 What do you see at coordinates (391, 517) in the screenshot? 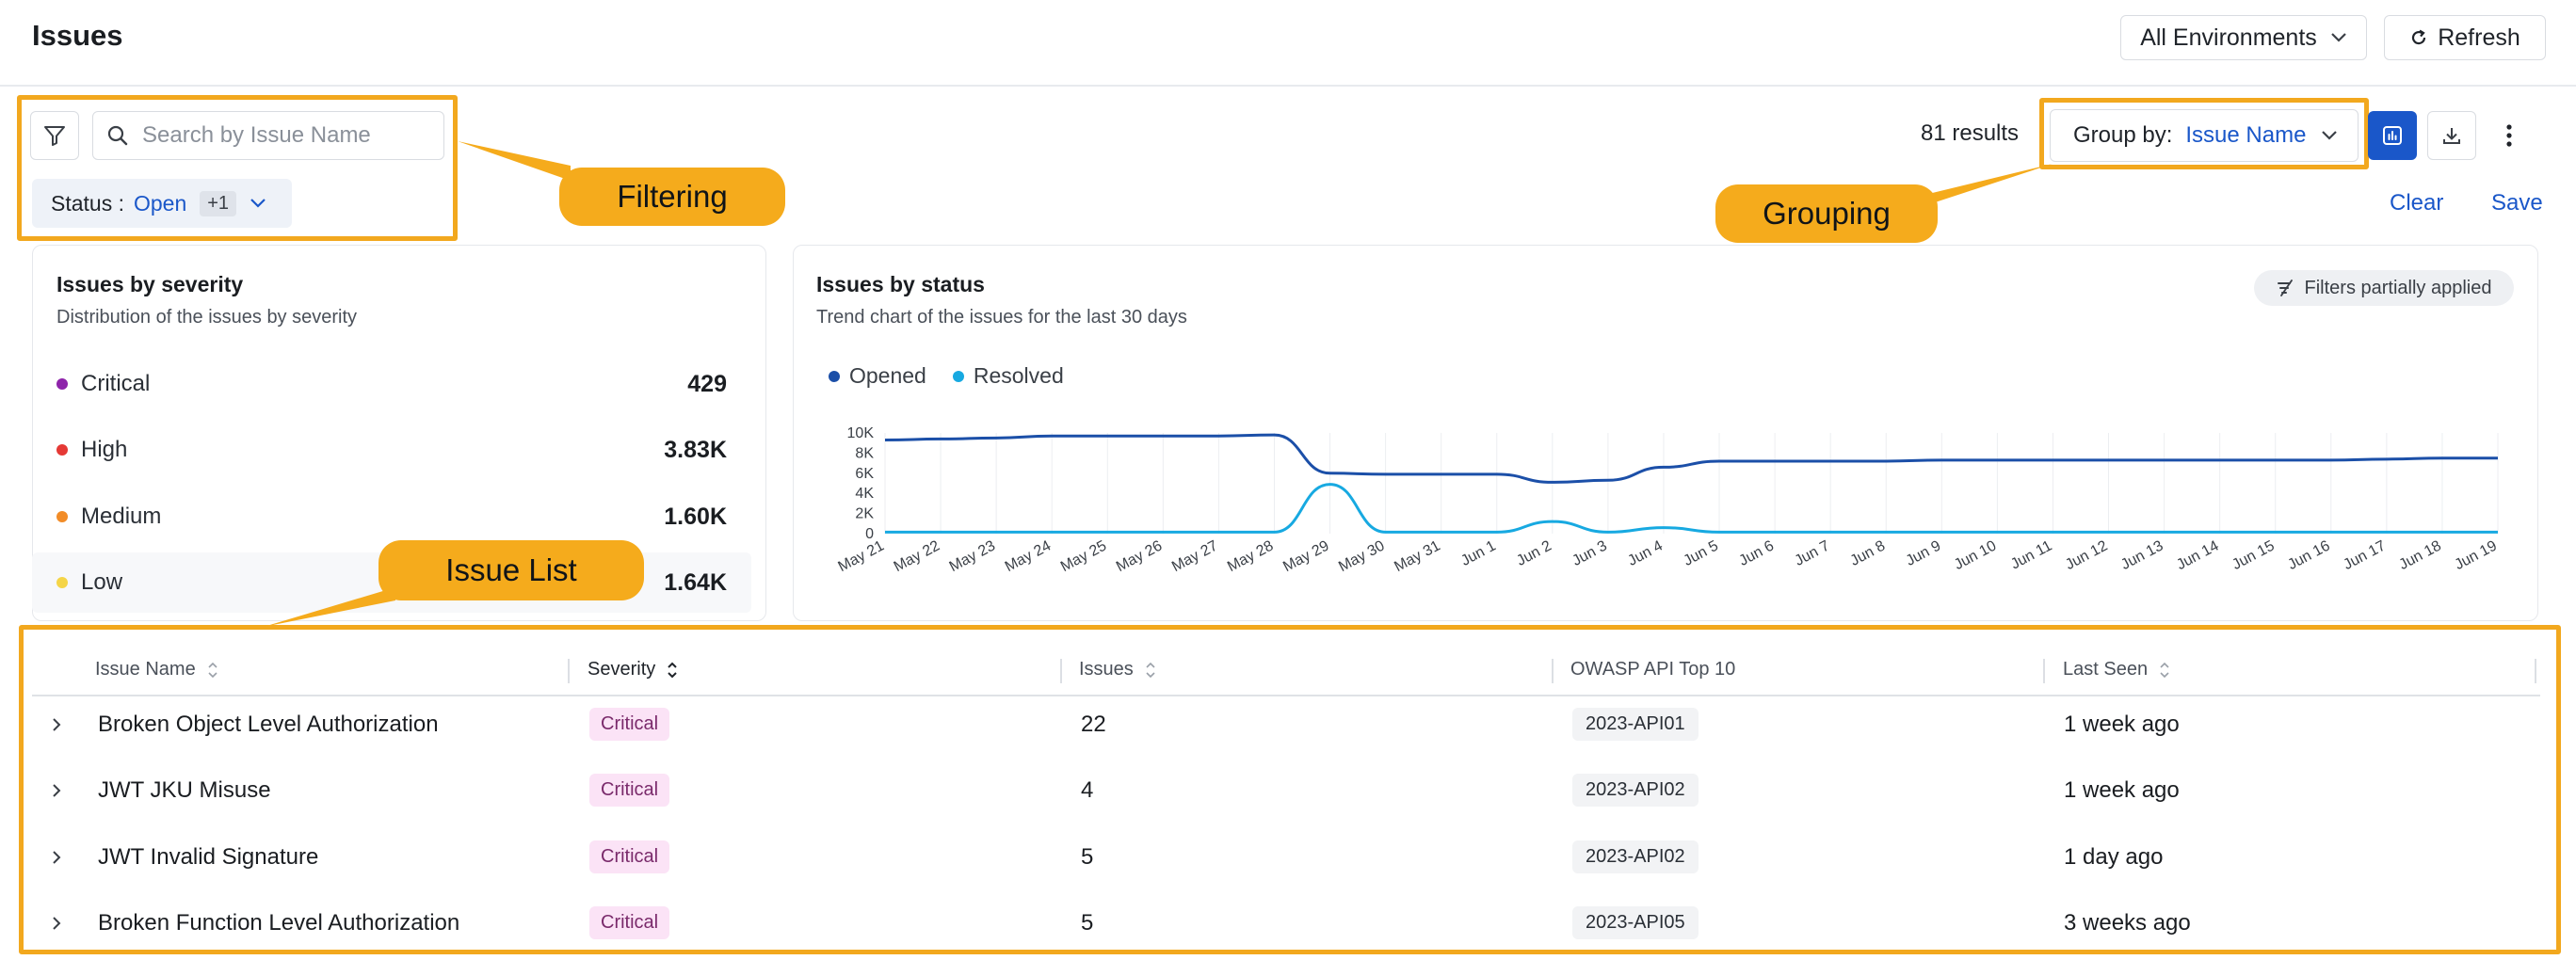
I see `severity-row-medium: Medium 1.60K` at bounding box center [391, 517].